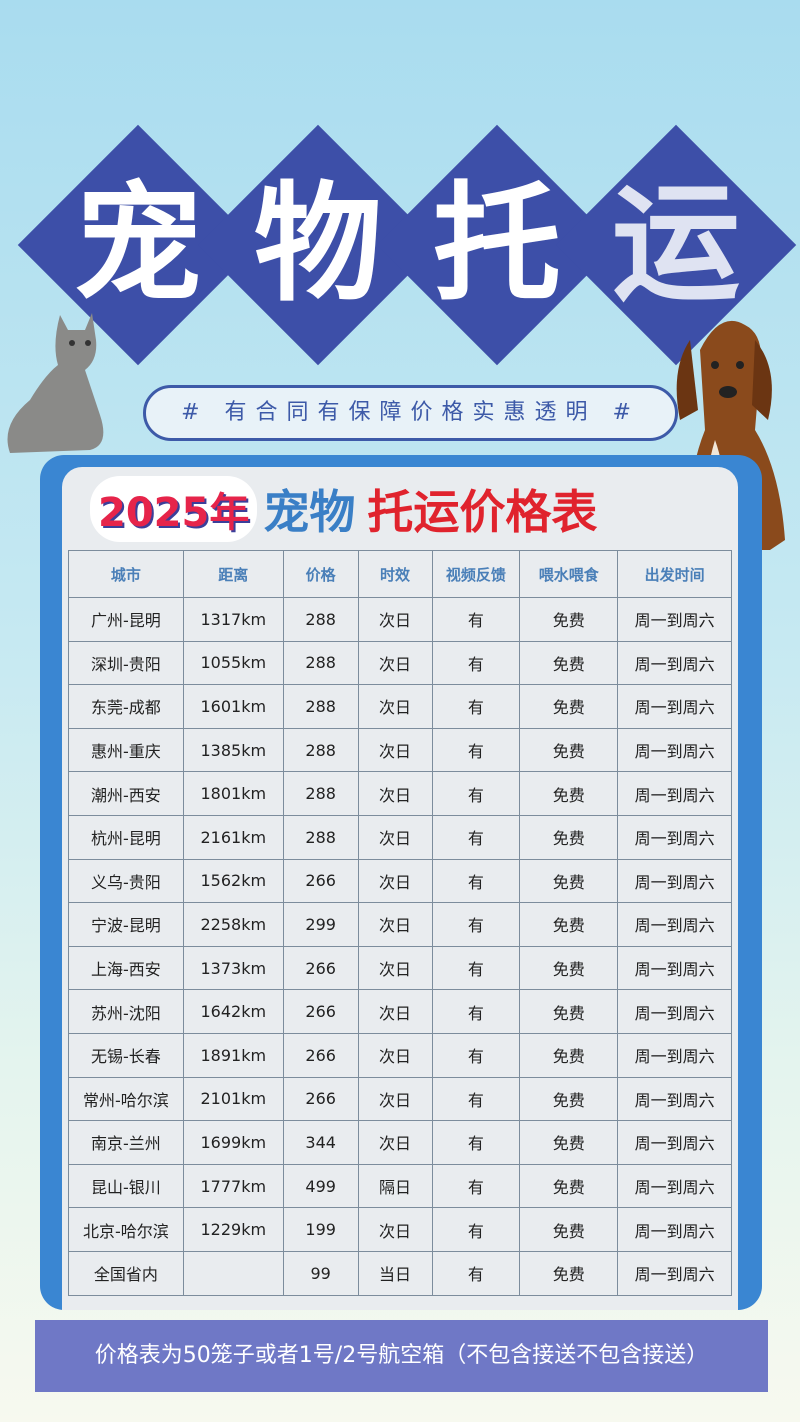 This screenshot has width=800, height=1422. Describe the element at coordinates (126, 574) in the screenshot. I see `column-header: 城市` at that location.